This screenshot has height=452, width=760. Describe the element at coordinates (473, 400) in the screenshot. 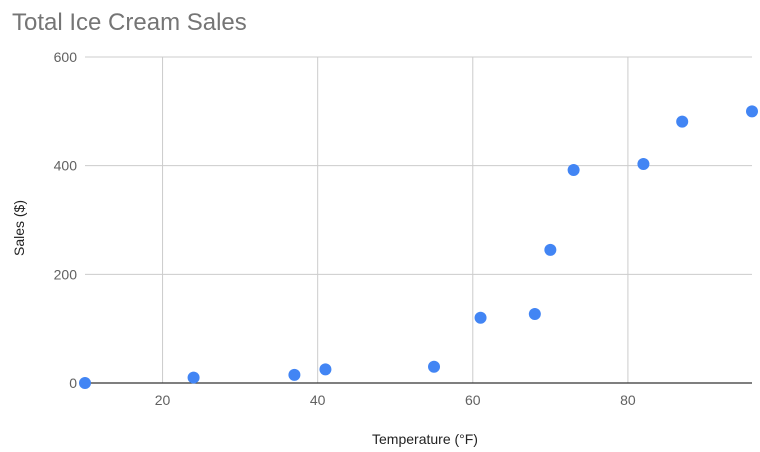

I see `x-tick-label-2: 60` at that location.